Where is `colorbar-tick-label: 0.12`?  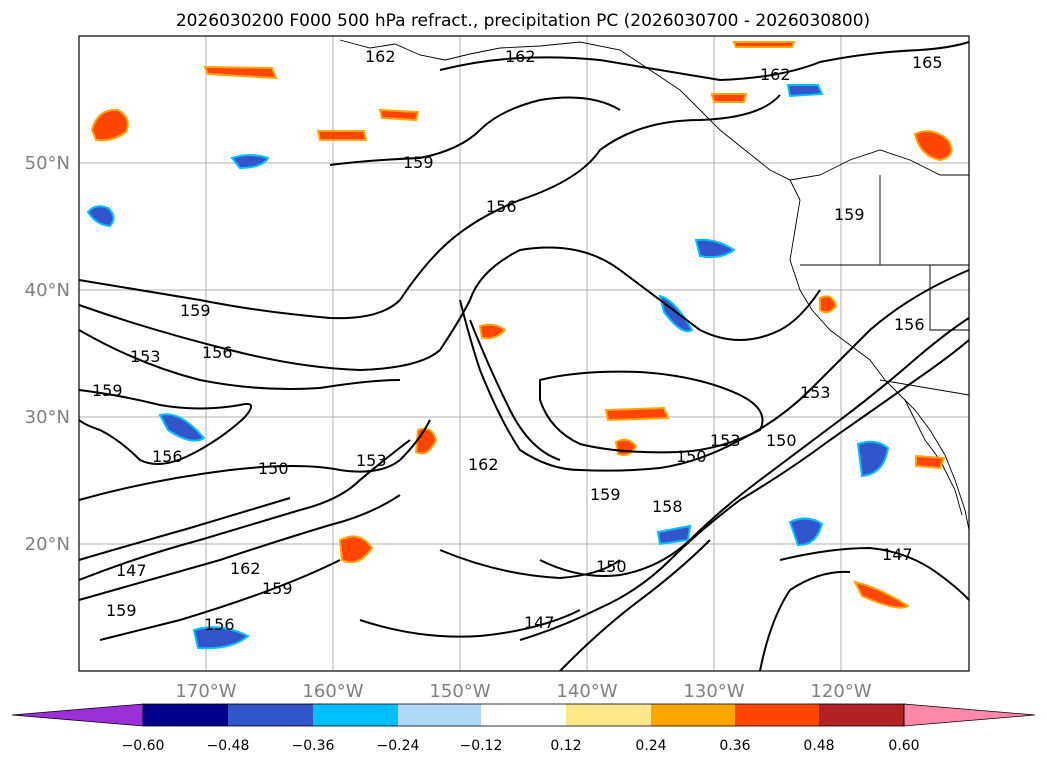
colorbar-tick-label: 0.12 is located at coordinates (565, 746).